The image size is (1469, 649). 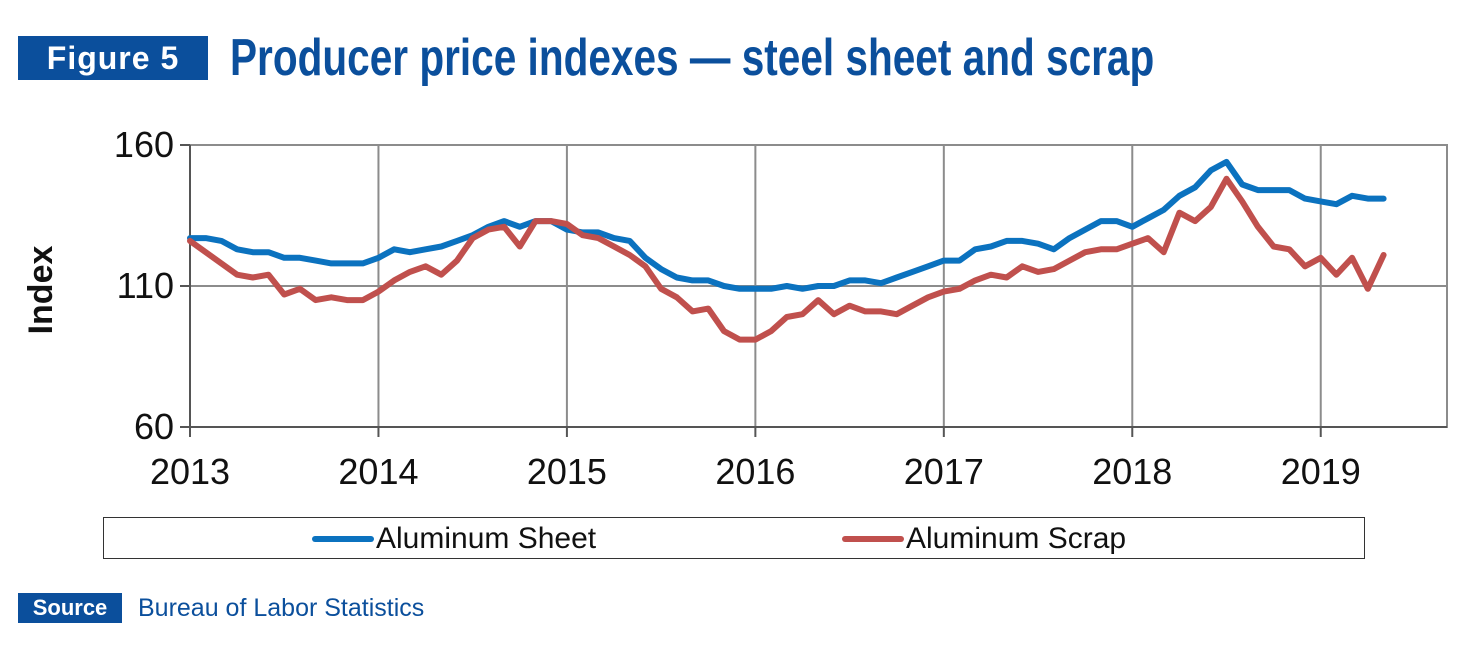 I want to click on y-axis-label: Index, so click(x=41, y=290).